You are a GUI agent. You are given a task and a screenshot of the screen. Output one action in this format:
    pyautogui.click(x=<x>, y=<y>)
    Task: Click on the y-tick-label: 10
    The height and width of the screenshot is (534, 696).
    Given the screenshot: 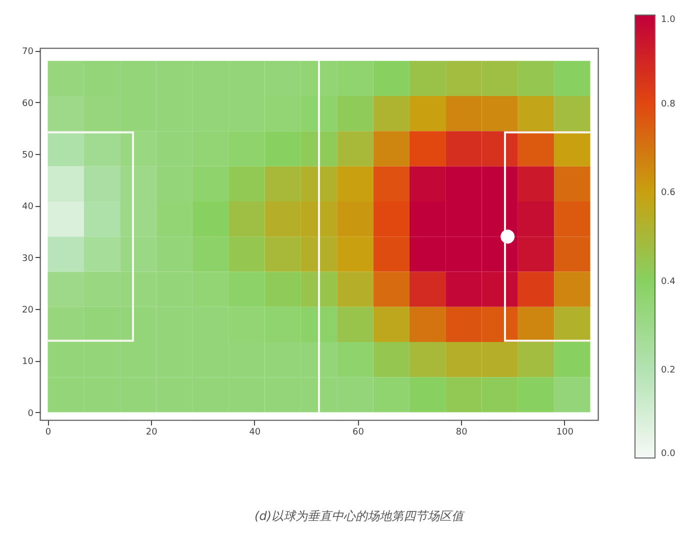 What is the action you would take?
    pyautogui.click(x=28, y=362)
    